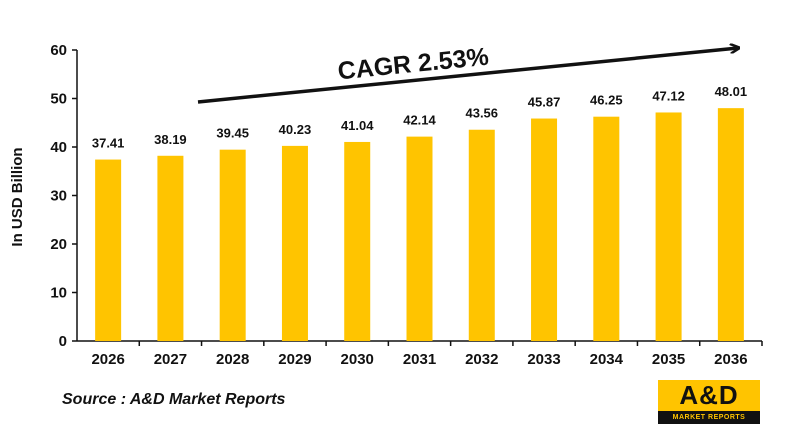 This screenshot has width=800, height=439. Describe the element at coordinates (58, 99) in the screenshot. I see `y-tick-label: 50` at that location.